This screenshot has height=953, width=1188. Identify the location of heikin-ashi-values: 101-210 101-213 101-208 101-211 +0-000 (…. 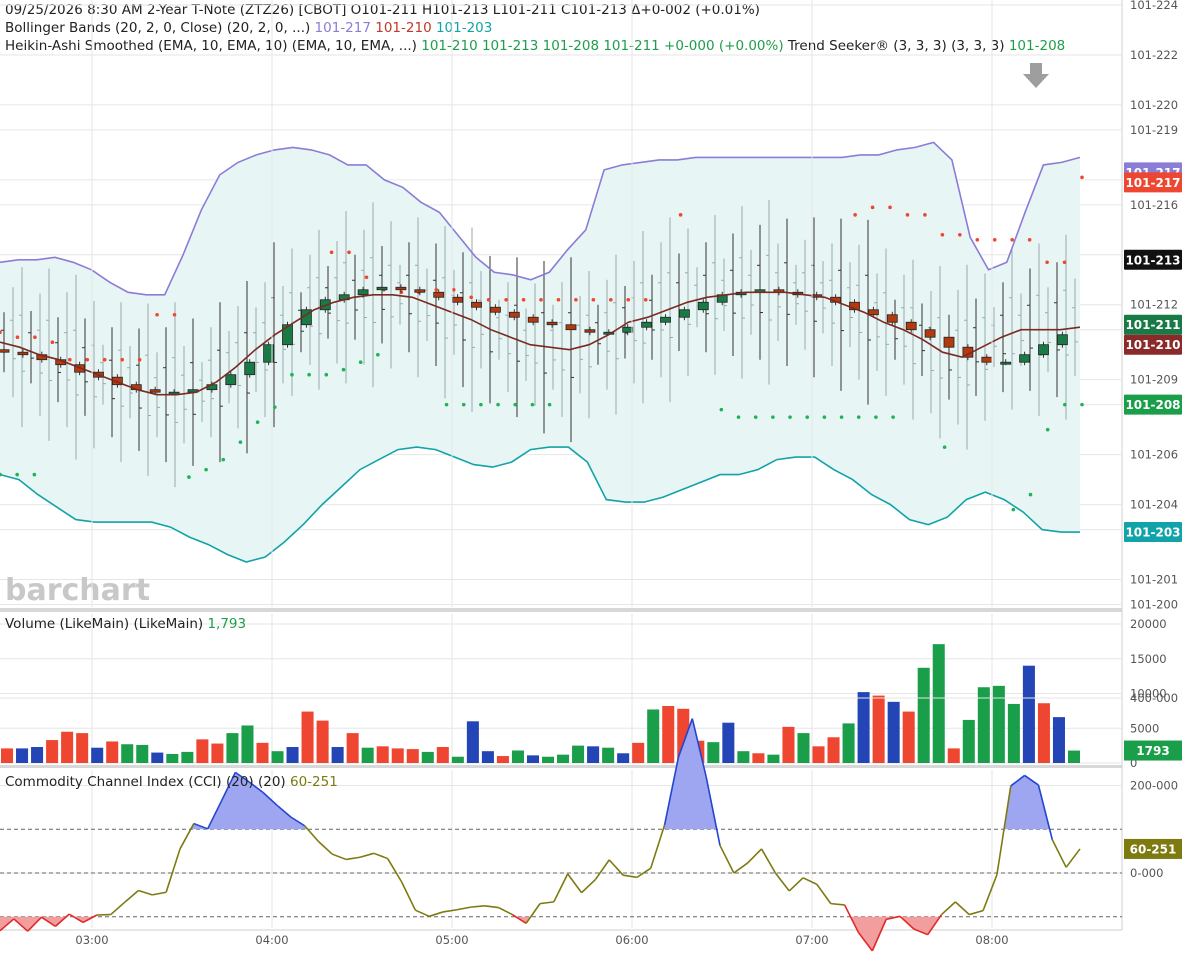
(602, 46).